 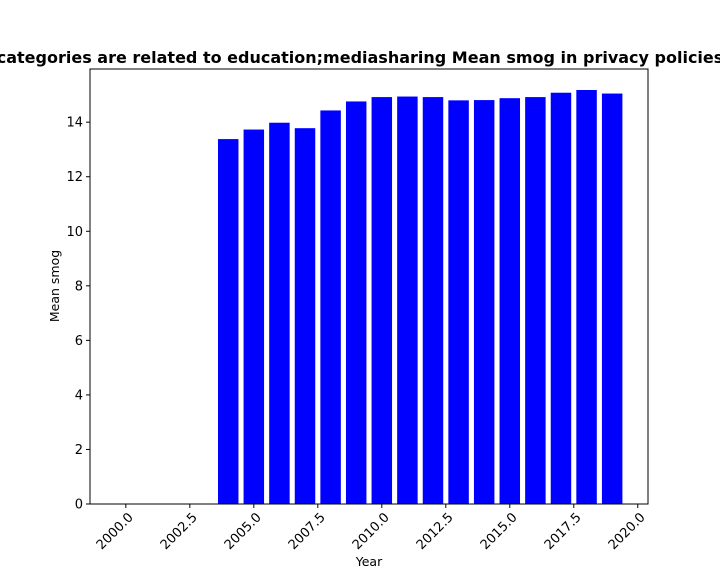 I want to click on x-tick-label: 2017.5, so click(x=563, y=531).